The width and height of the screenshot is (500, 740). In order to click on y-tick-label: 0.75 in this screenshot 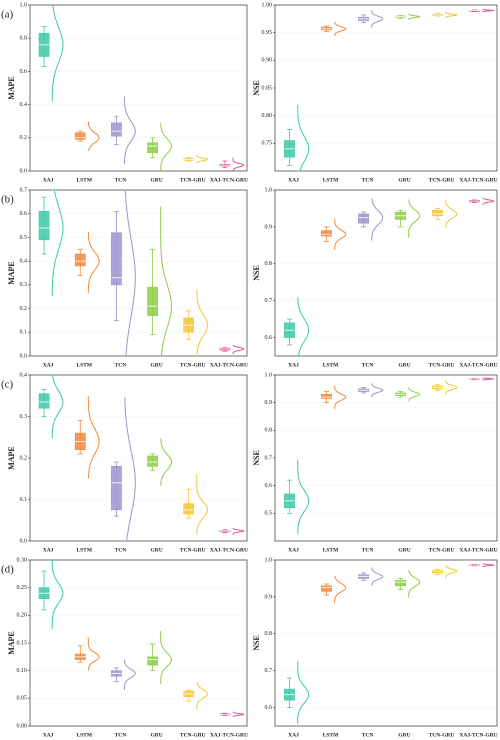, I will do `click(267, 144)`.